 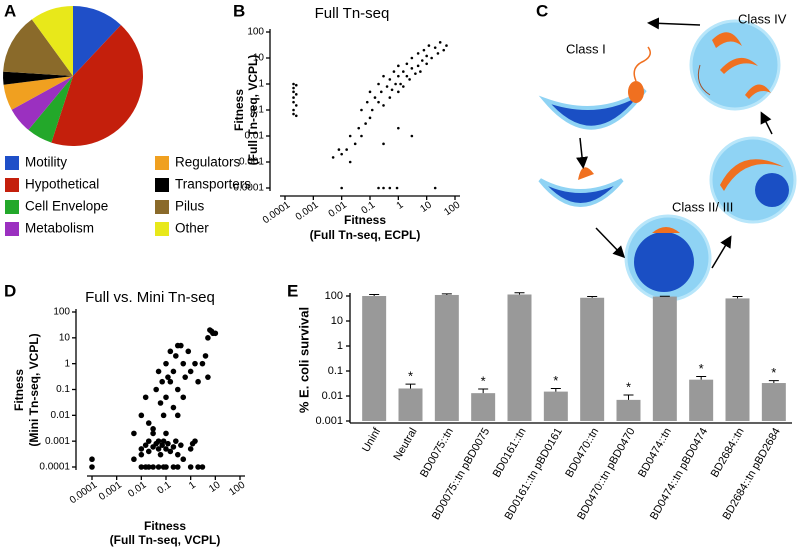 What do you see at coordinates (192, 228) in the screenshot?
I see `legend-label: Other` at bounding box center [192, 228].